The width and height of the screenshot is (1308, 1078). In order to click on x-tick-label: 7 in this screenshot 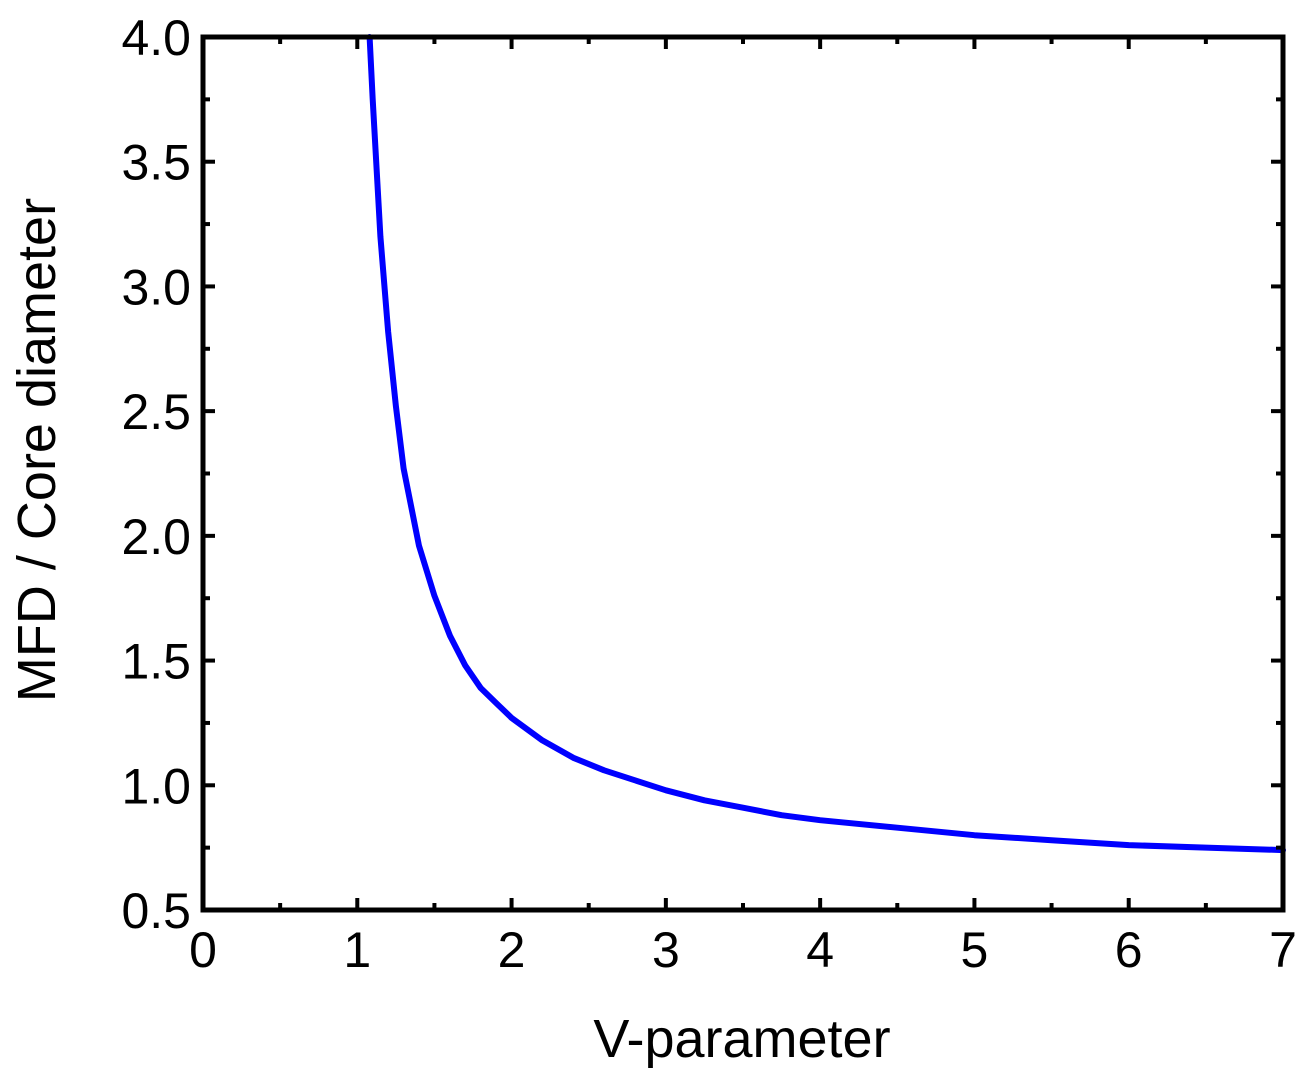, I will do `click(1283, 950)`.